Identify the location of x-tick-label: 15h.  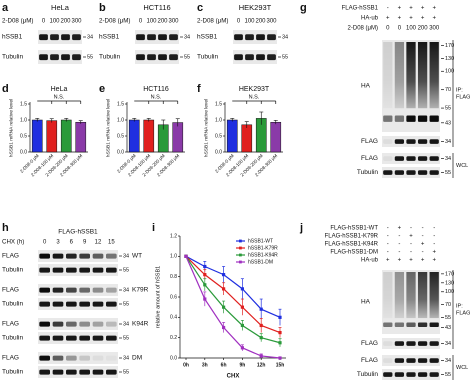
(280, 365).